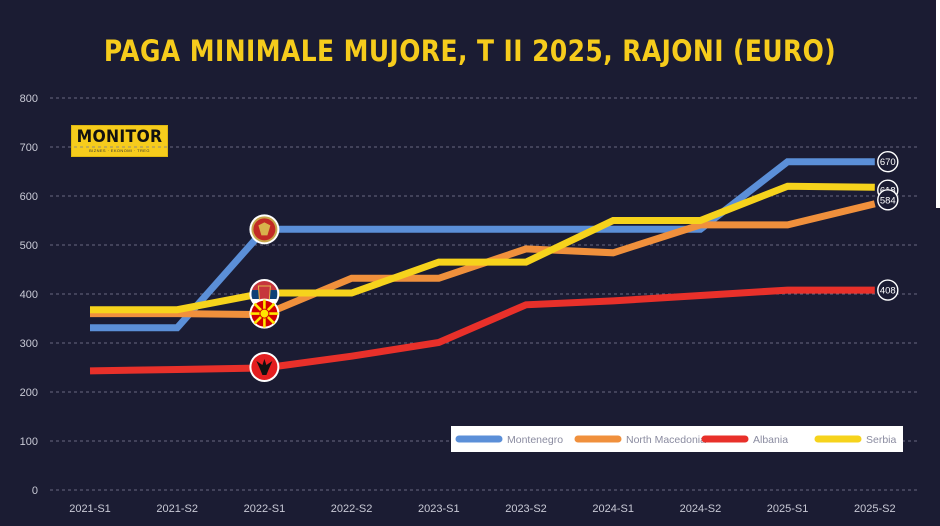 The width and height of the screenshot is (940, 526). What do you see at coordinates (29, 393) in the screenshot?
I see `y-tick-label: 200` at bounding box center [29, 393].